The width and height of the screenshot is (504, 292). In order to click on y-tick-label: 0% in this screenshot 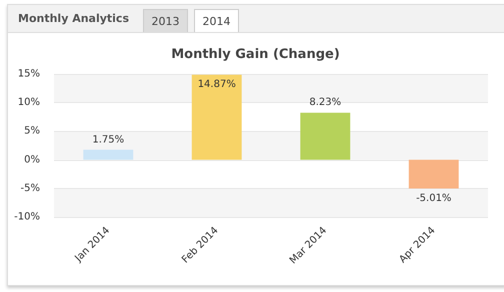, I will do `click(32, 160)`.